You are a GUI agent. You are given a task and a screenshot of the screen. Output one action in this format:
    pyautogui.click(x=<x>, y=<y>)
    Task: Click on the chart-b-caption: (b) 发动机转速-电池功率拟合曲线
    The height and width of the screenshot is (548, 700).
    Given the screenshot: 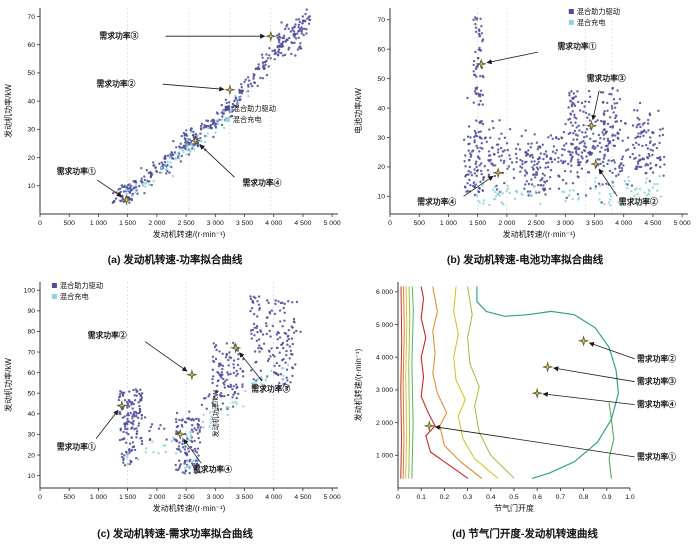 What is the action you would take?
    pyautogui.click(x=525, y=260)
    